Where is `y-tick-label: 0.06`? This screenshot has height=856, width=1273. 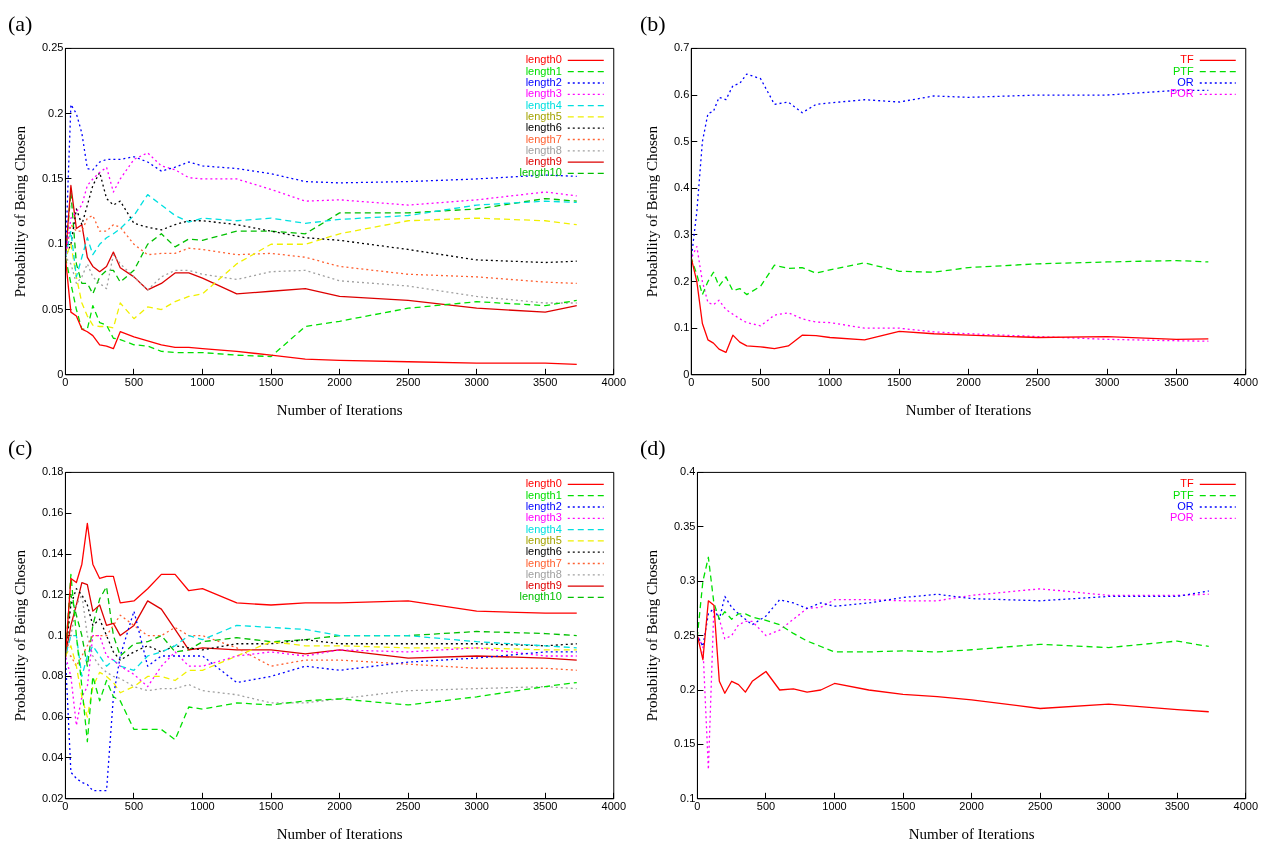 y-tick-label: 0.06 is located at coordinates (52, 716).